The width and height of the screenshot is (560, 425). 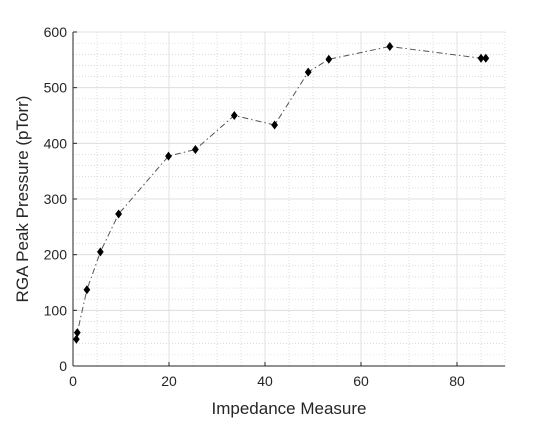 What do you see at coordinates (56, 32) in the screenshot?
I see `y-tick-label: 600` at bounding box center [56, 32].